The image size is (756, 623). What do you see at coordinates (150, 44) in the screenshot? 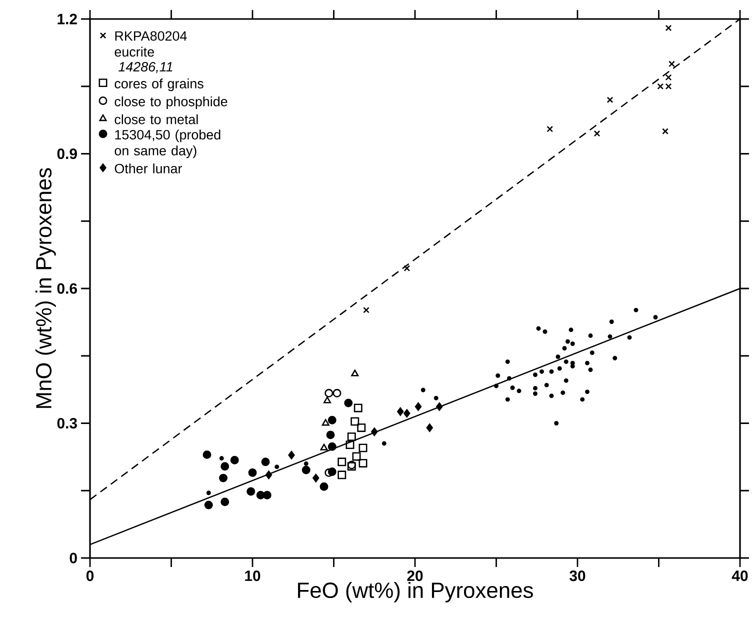
I see `legend-label: RKPA80204 eucrite` at bounding box center [150, 44].